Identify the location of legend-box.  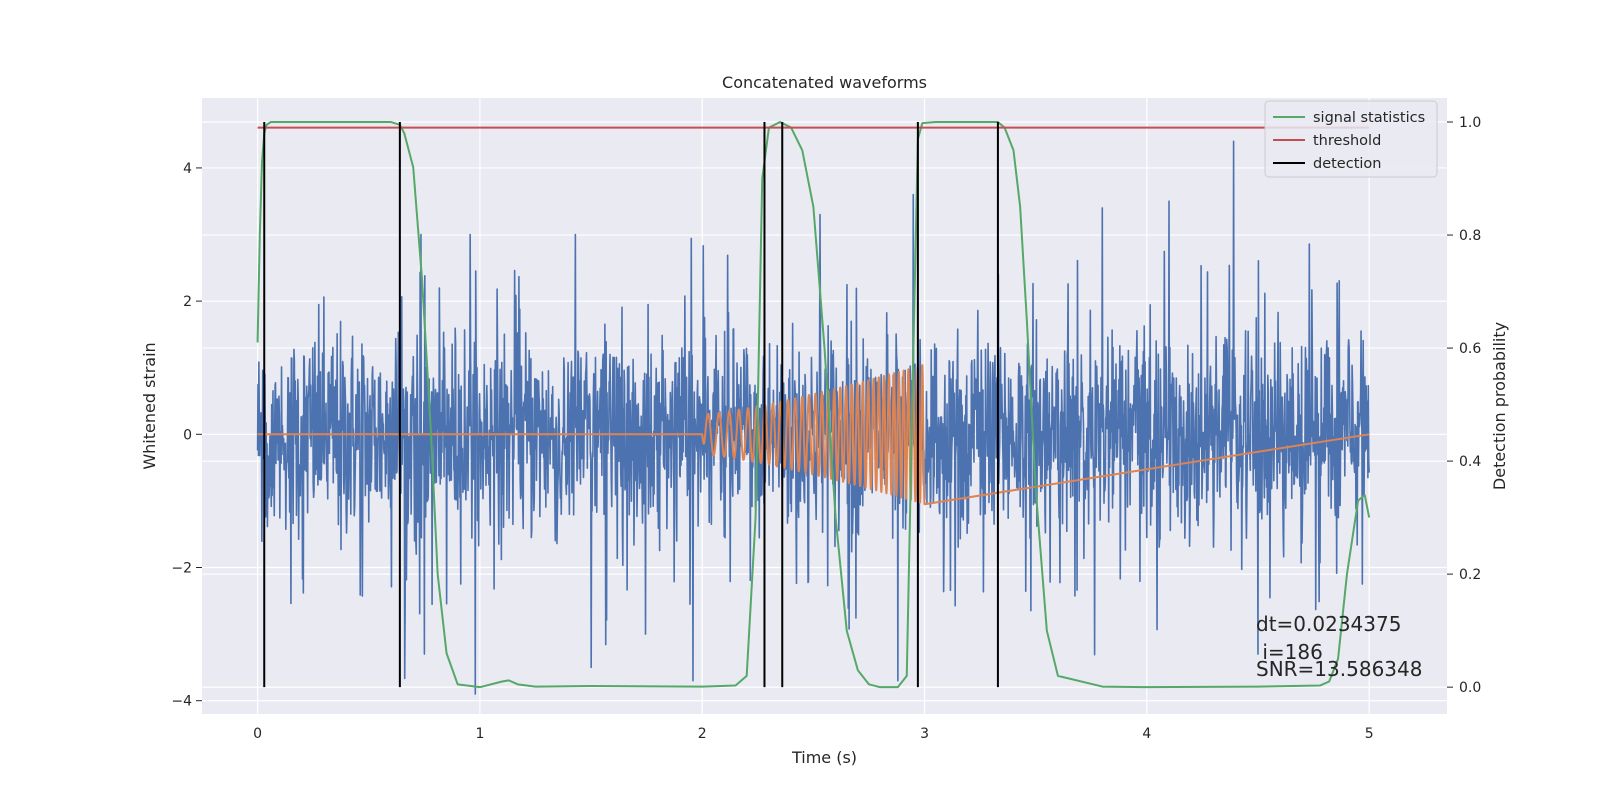
(1351, 139).